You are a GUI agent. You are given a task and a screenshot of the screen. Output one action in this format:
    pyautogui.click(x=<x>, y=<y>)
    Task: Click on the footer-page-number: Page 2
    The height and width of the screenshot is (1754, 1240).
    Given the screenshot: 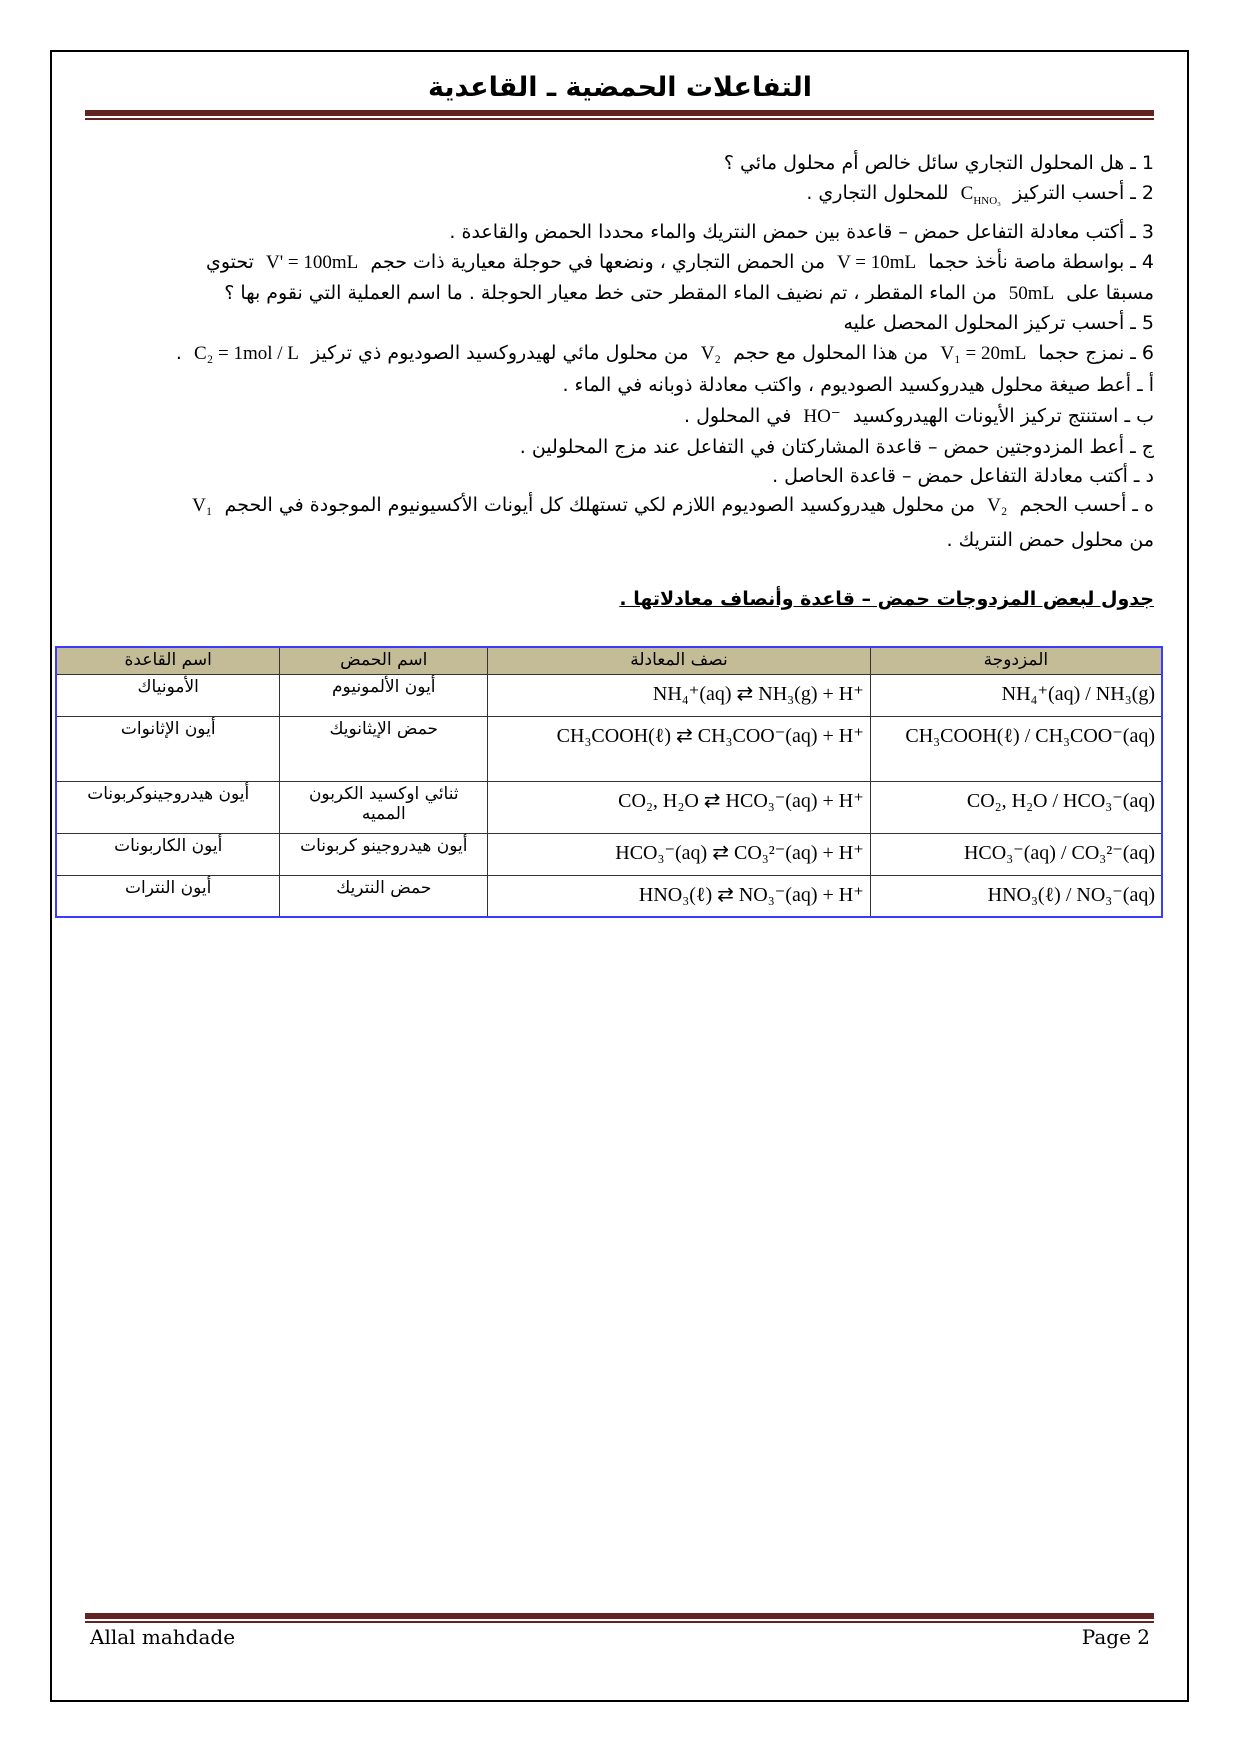 What is the action you would take?
    pyautogui.click(x=1115, y=1637)
    